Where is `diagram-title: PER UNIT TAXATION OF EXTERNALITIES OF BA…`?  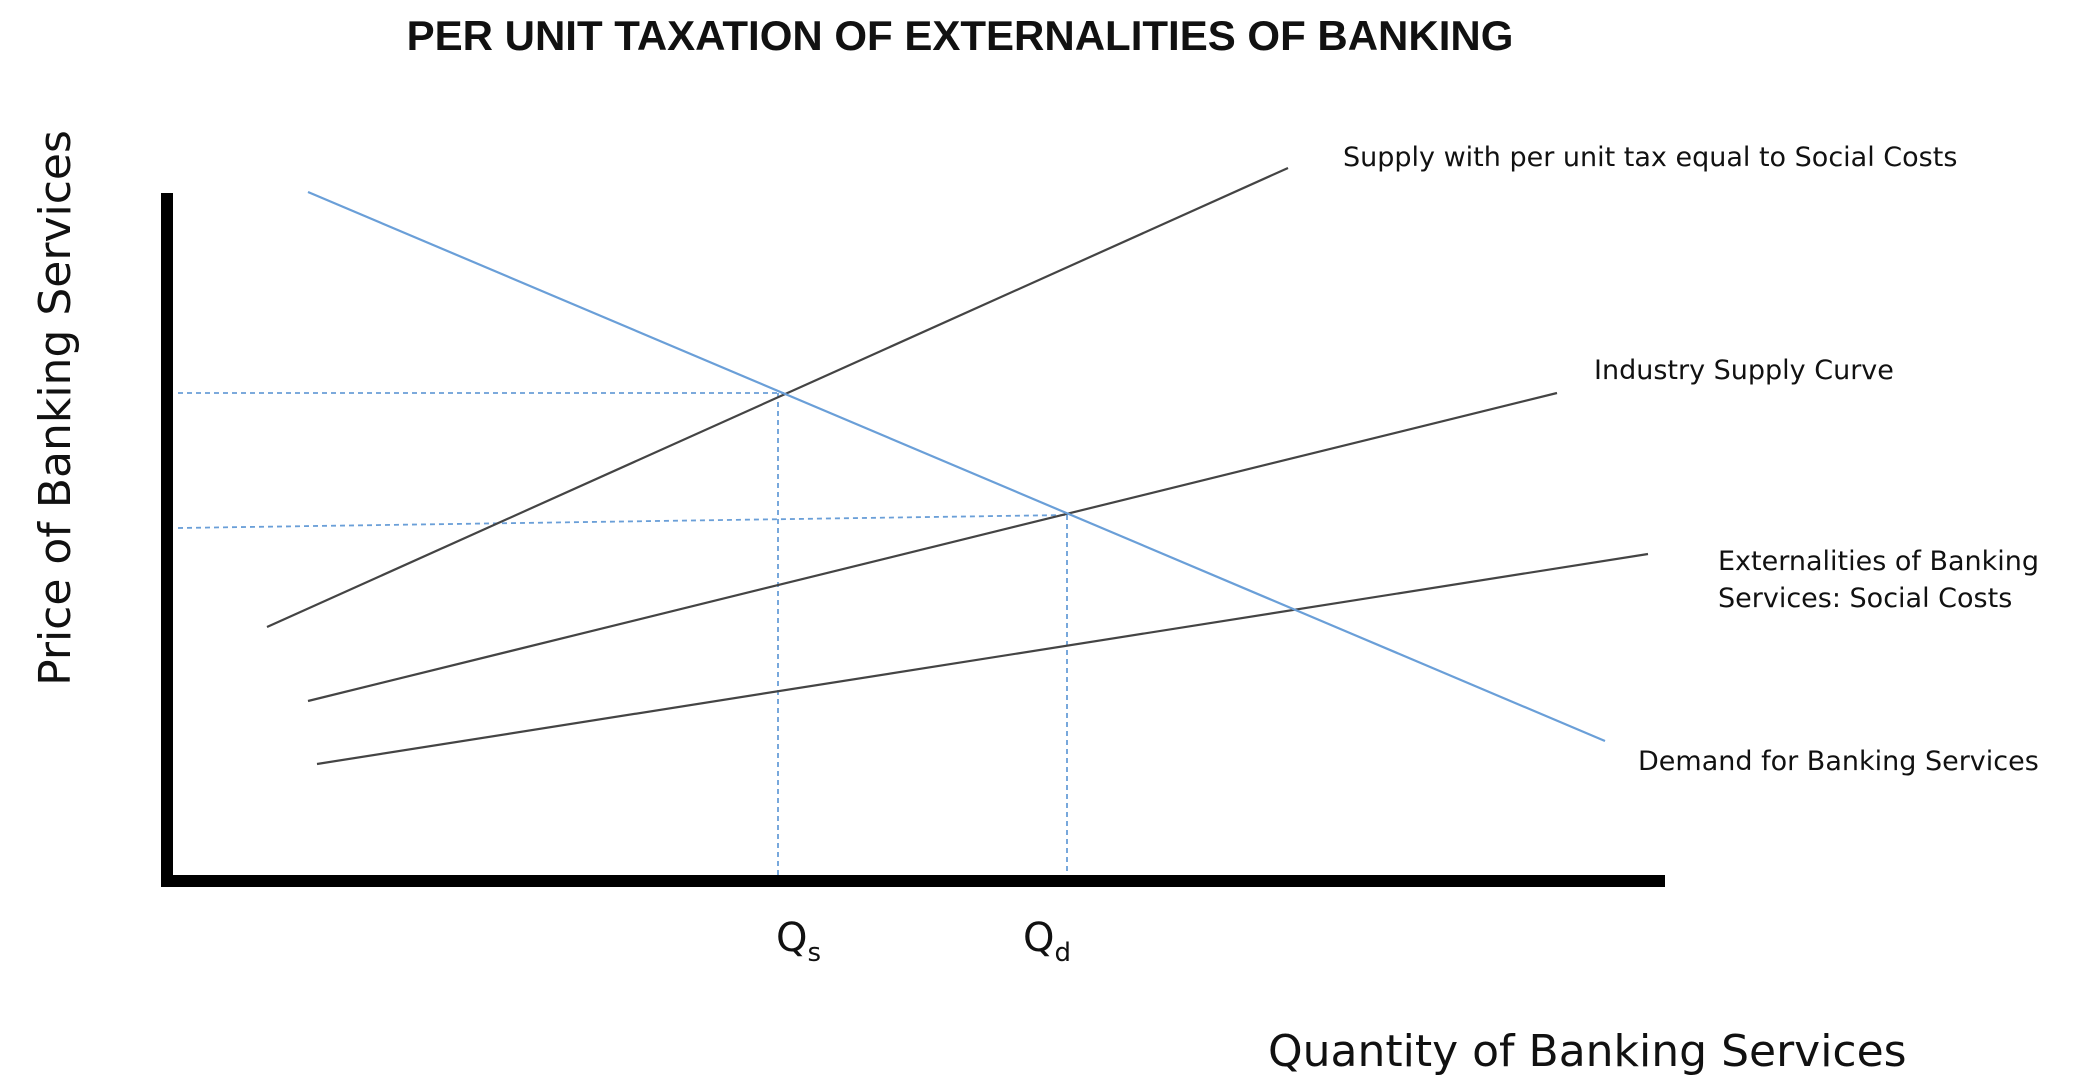 diagram-title: PER UNIT TAXATION OF EXTERNALITIES OF BA… is located at coordinates (960, 35).